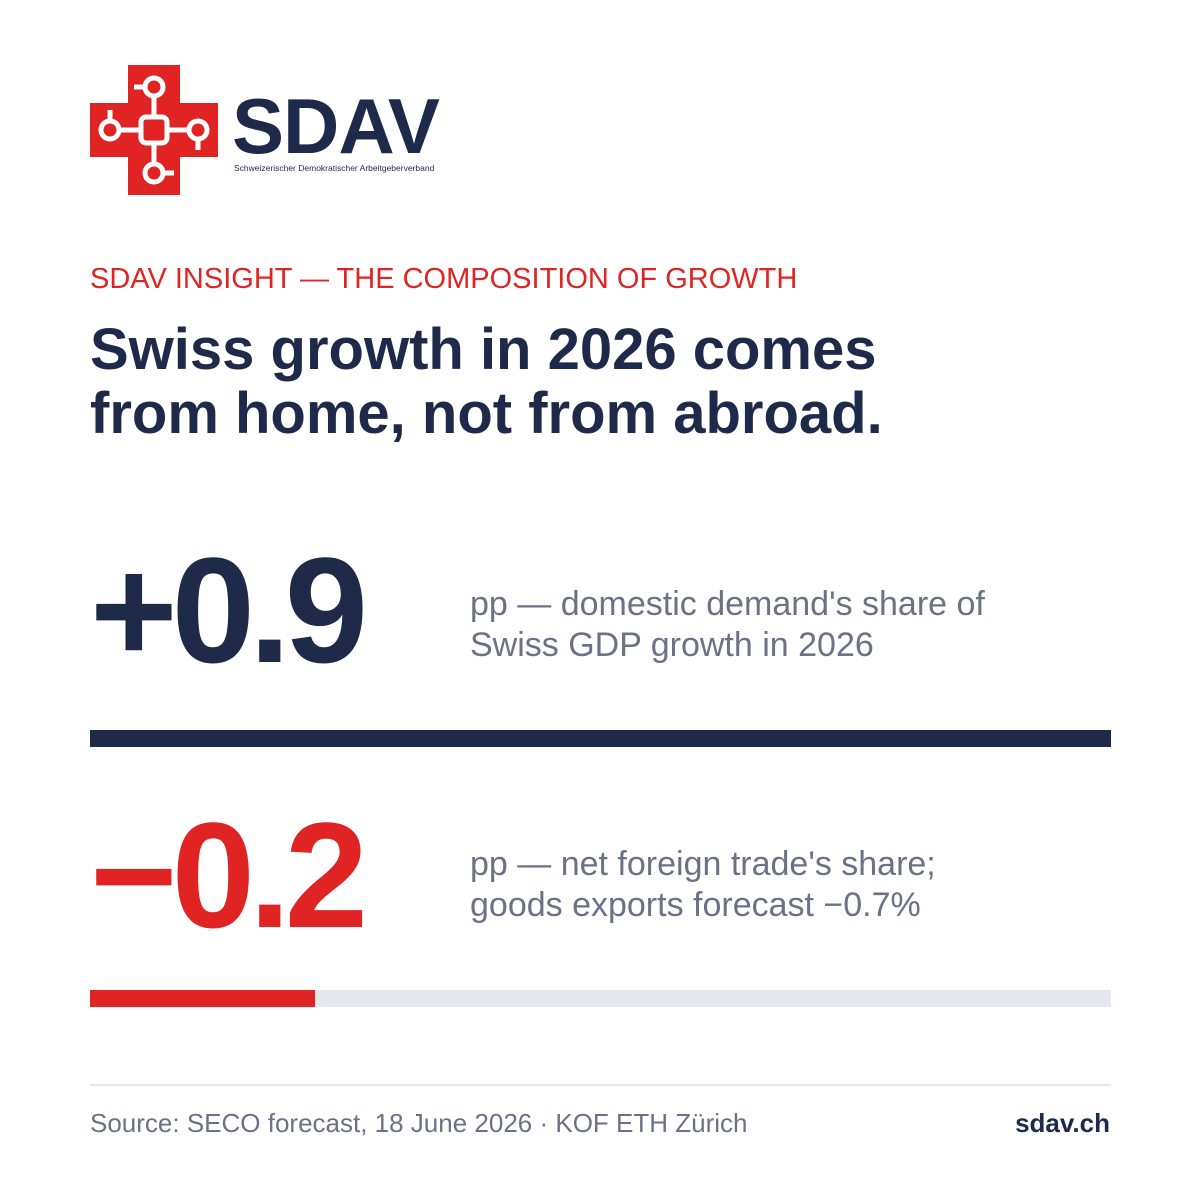 The width and height of the screenshot is (1200, 1200). I want to click on domestic-demand-value: +0.9, so click(229, 610).